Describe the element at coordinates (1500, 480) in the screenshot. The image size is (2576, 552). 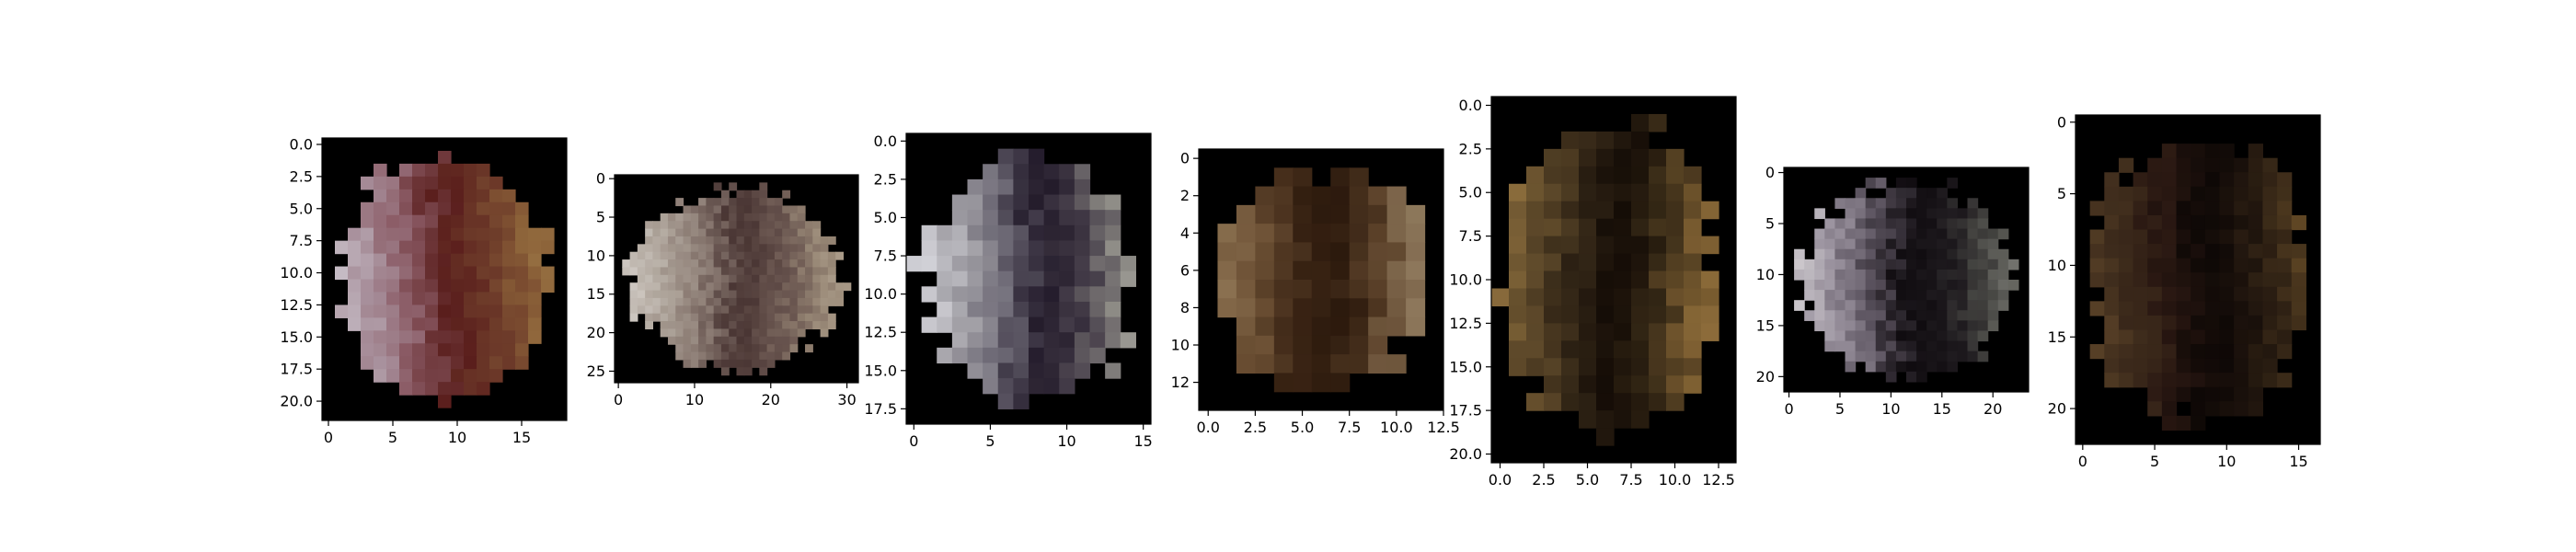
I see `x-tick-label: 0.0` at that location.